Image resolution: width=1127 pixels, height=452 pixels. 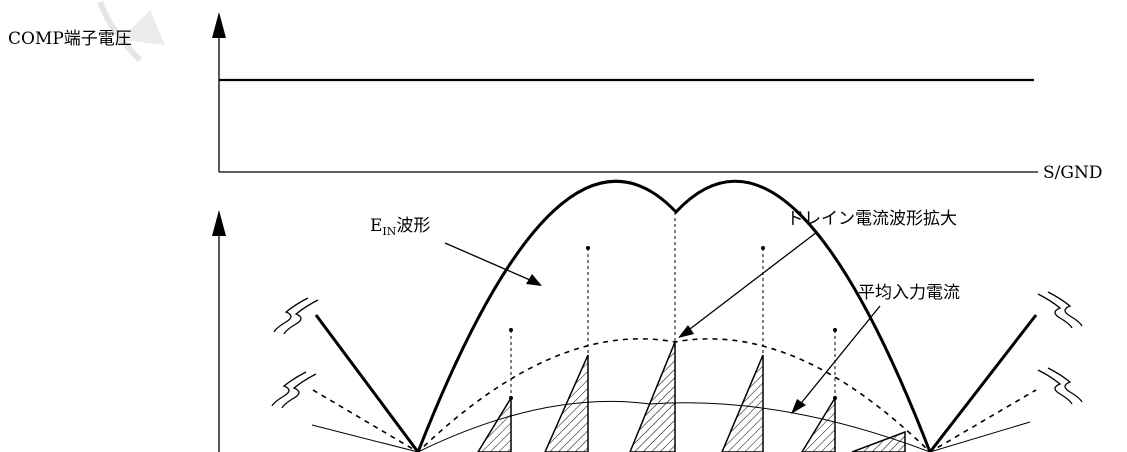 What do you see at coordinates (691, 396) in the screenshot?
I see `drain-current-pulses` at bounding box center [691, 396].